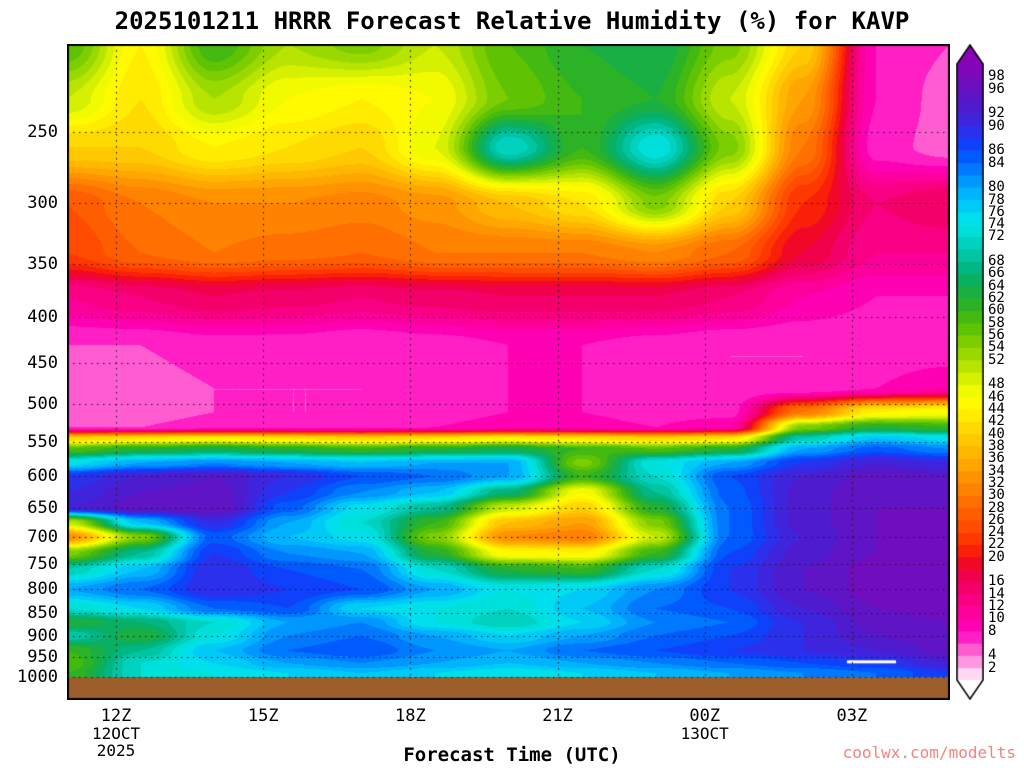 The height and width of the screenshot is (768, 1024). Describe the element at coordinates (996, 421) in the screenshot. I see `colorbar-tick-label: 42` at that location.